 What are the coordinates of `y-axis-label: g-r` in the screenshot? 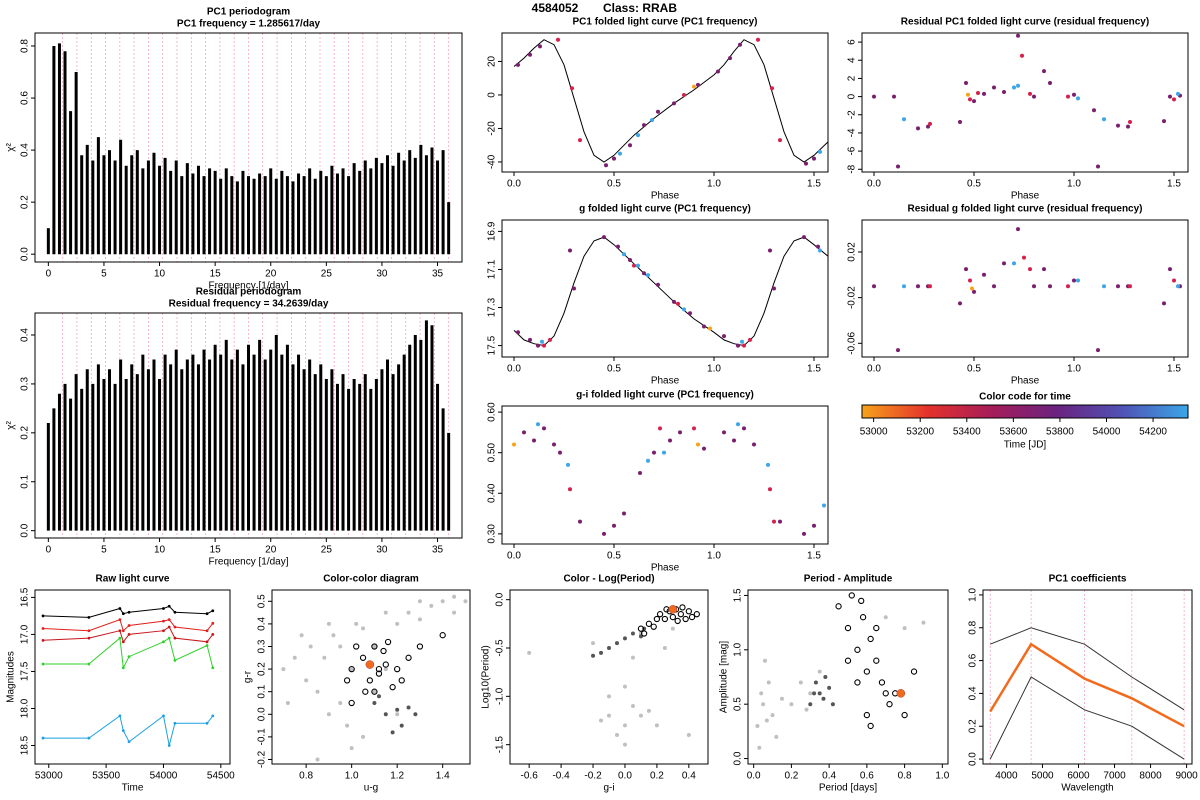 It's located at (248, 676).